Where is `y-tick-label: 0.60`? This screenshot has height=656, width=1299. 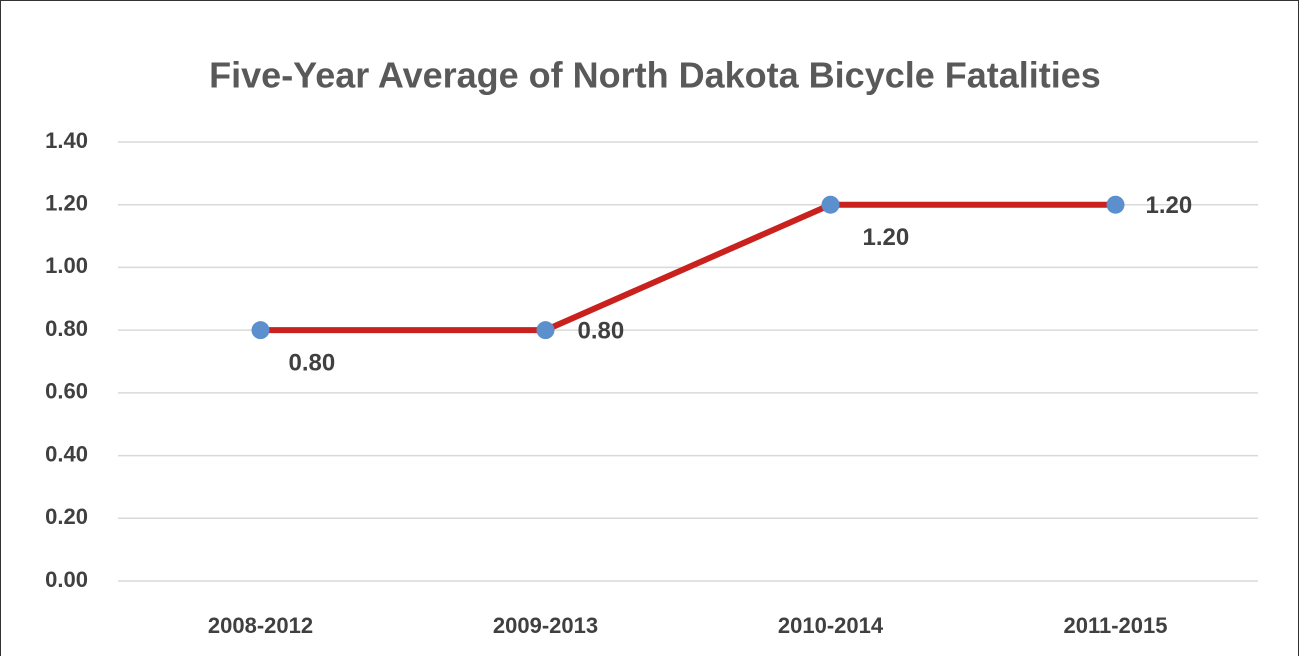 y-tick-label: 0.60 is located at coordinates (66, 391).